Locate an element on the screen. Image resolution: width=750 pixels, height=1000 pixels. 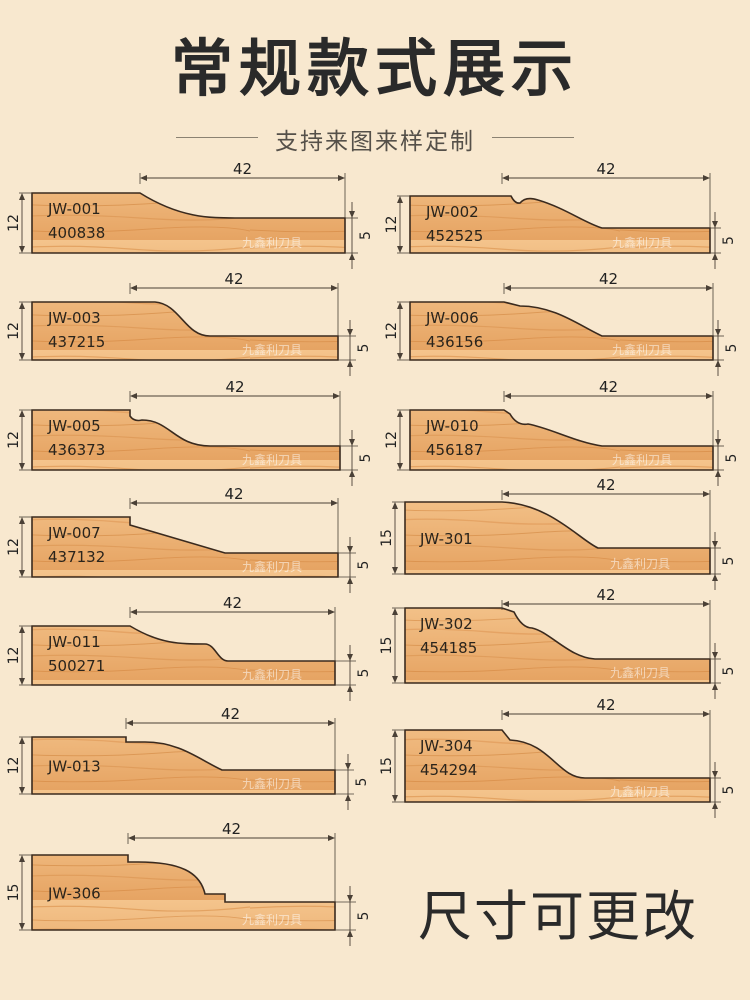
profile-number-label: 400838 is located at coordinates (76, 233).